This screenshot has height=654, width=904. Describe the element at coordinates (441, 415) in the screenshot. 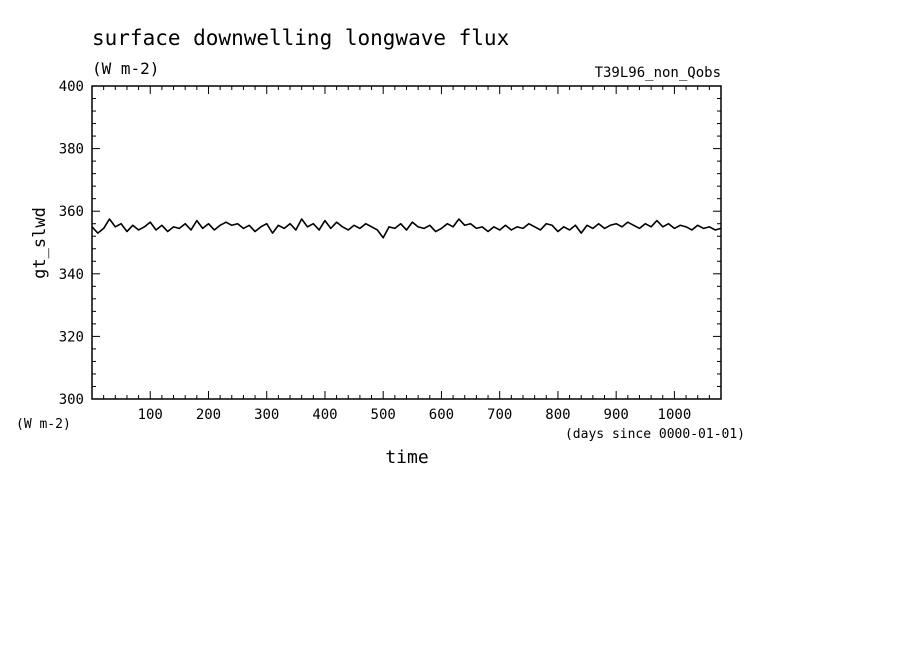

I see `x-tick-label: 600` at that location.